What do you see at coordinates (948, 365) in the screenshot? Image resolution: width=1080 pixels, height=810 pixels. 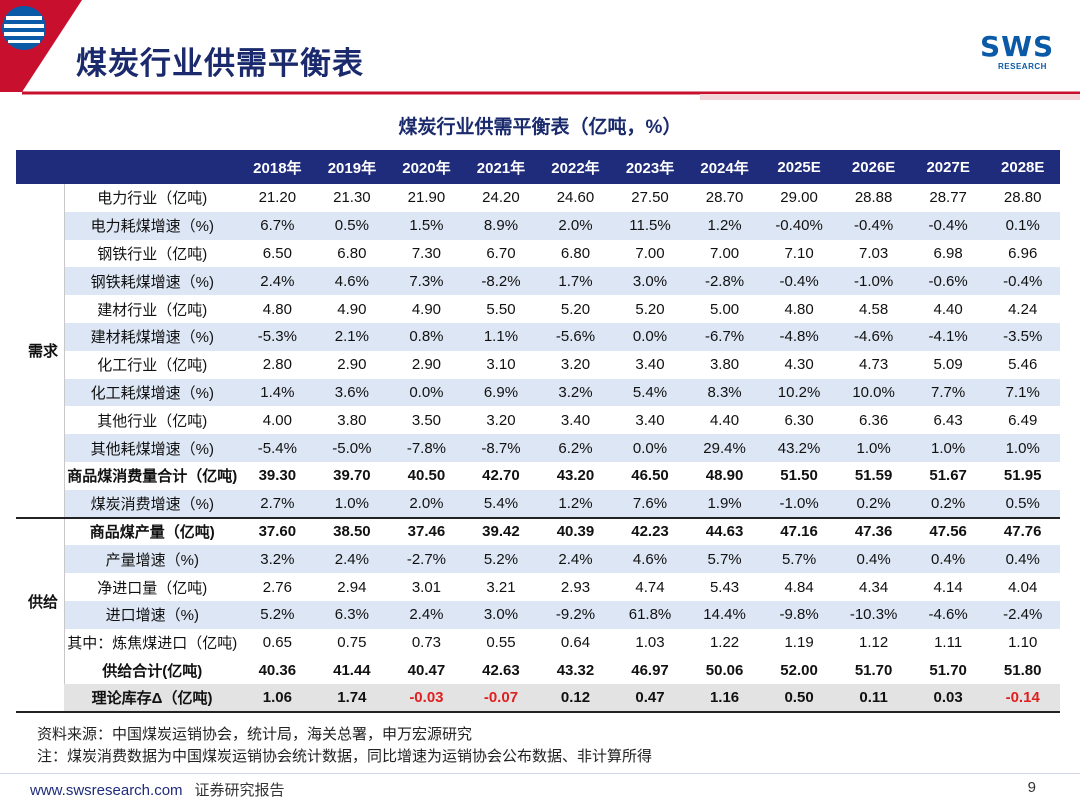 I see `table-cell: 5.09` at bounding box center [948, 365].